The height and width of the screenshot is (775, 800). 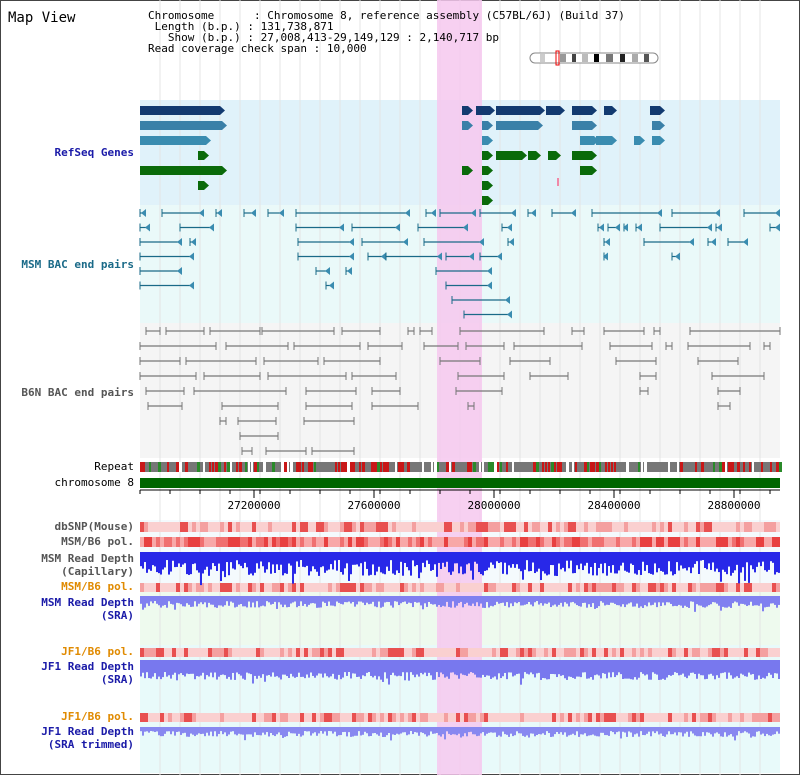 What do you see at coordinates (227, 48) in the screenshot?
I see `span-key: Read coverage check span` at bounding box center [227, 48].